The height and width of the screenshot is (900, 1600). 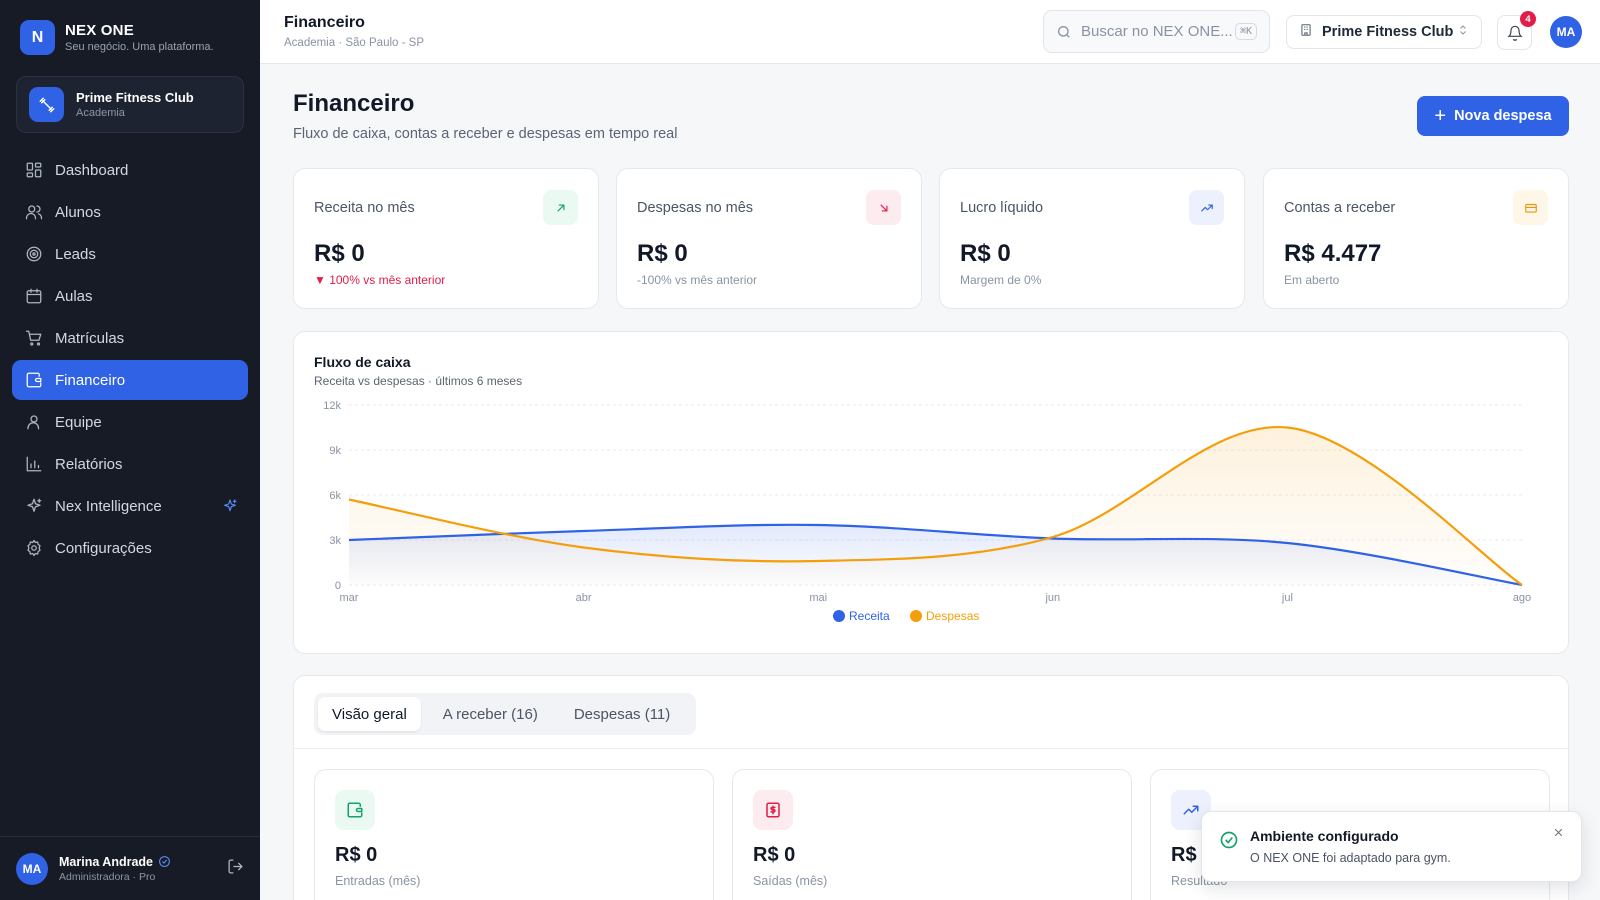 I want to click on search-input: Buscar no NEX ONE... ⌘K, so click(x=1156, y=31).